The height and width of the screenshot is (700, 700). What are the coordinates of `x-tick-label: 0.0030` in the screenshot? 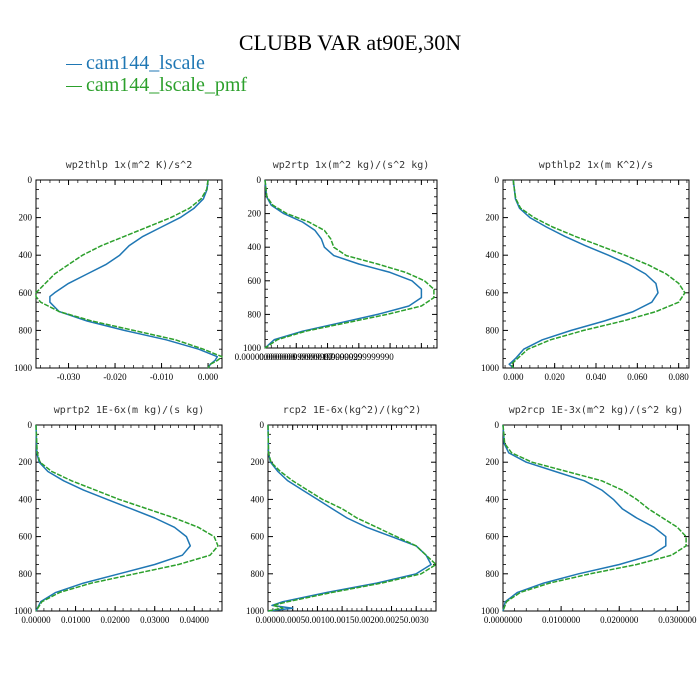 It's located at (416, 620).